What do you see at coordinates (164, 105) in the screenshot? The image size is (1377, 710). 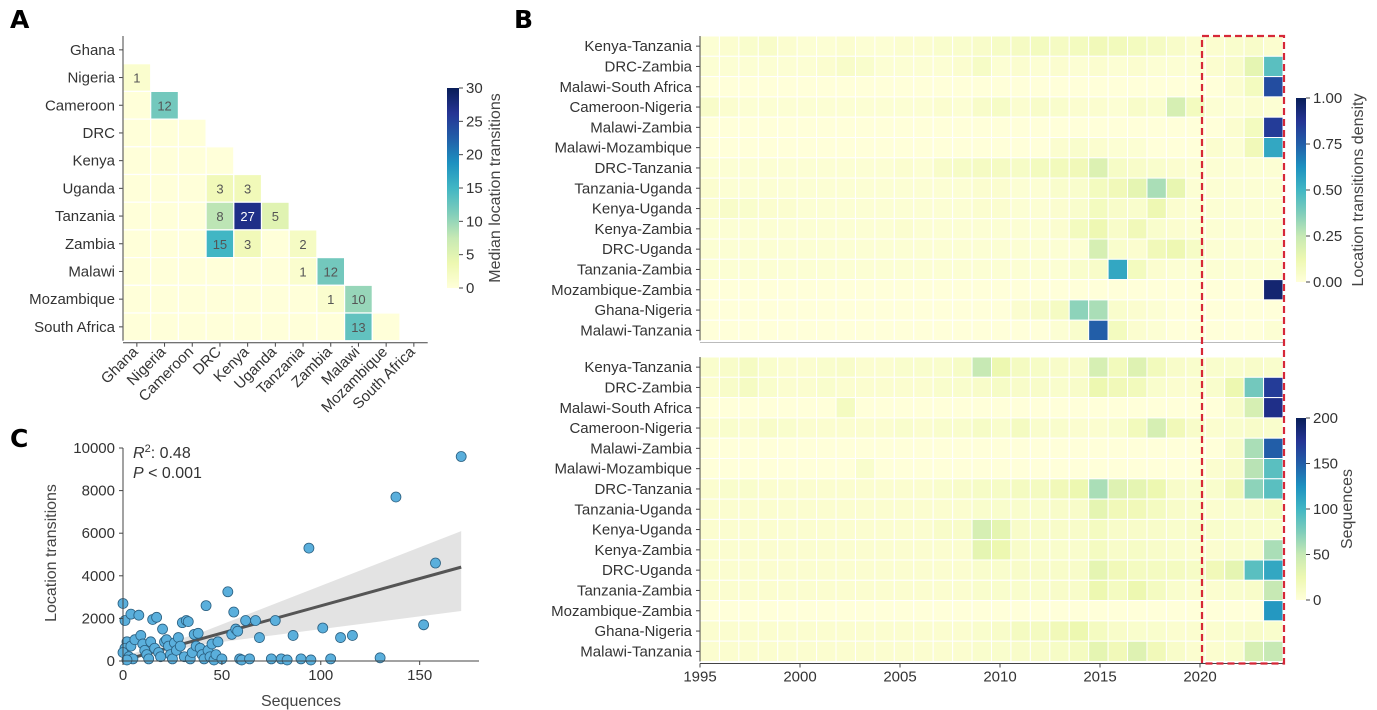 I see `cell-value: 12` at bounding box center [164, 105].